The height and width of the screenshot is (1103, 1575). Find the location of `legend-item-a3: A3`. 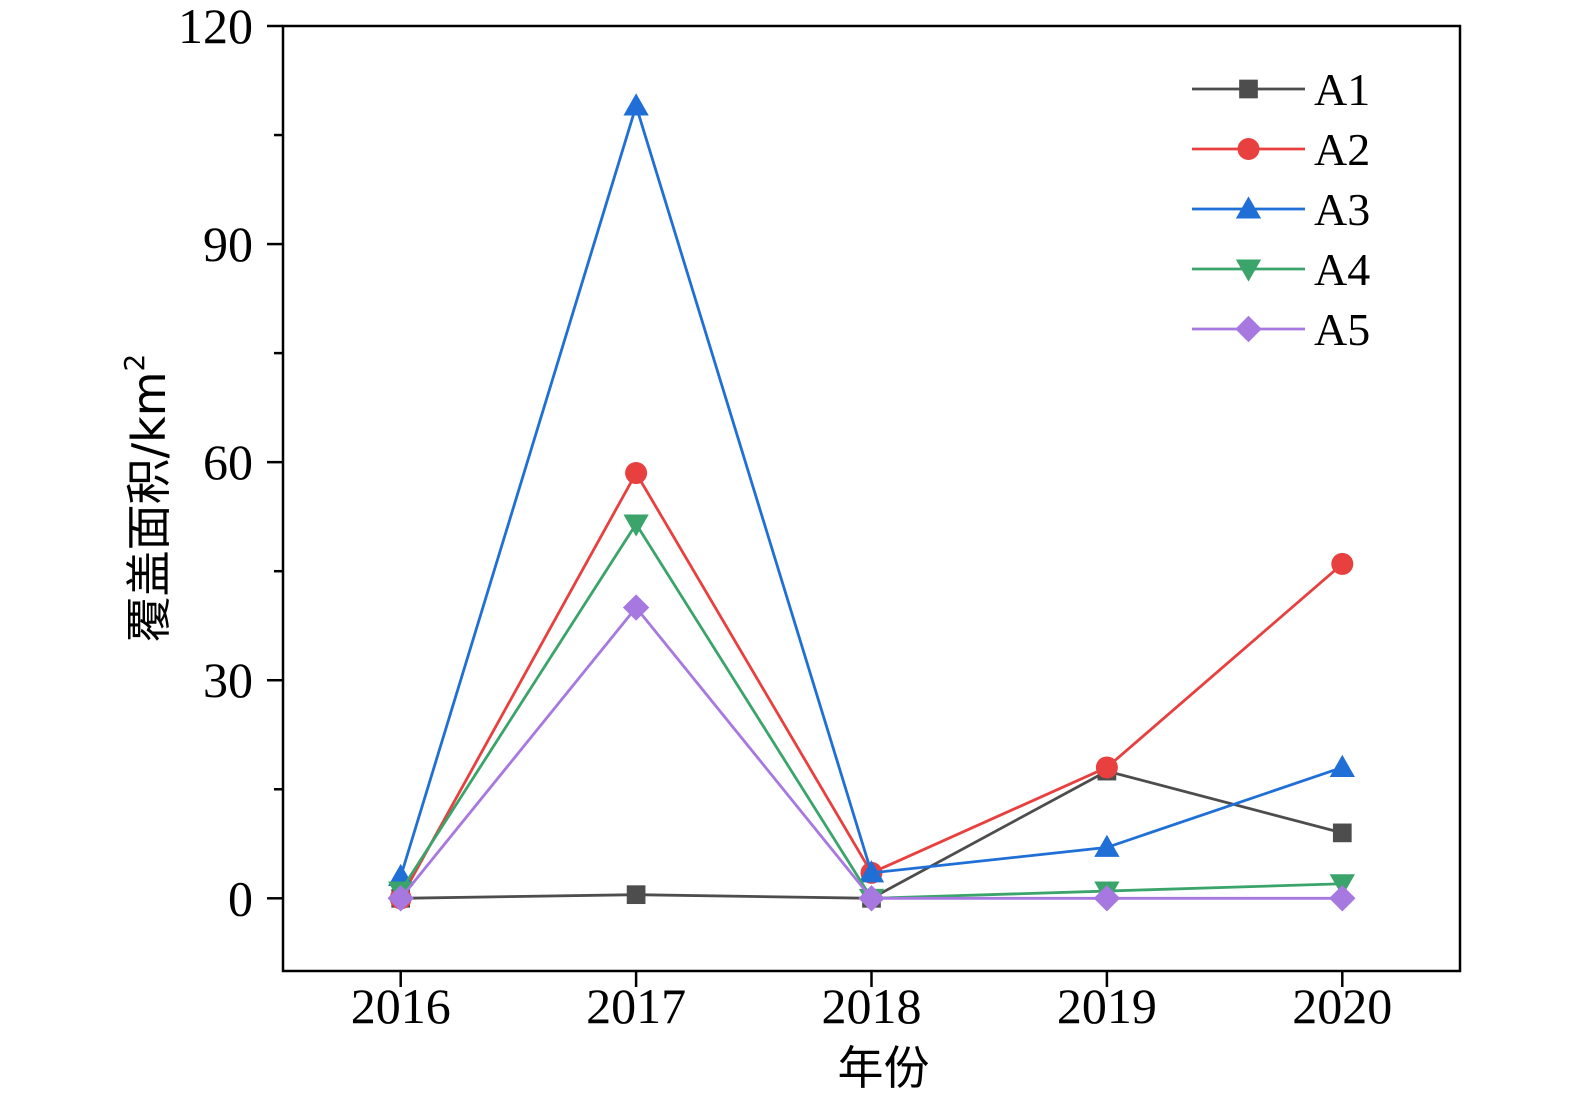

legend-item-a3: A3 is located at coordinates (1281, 209).